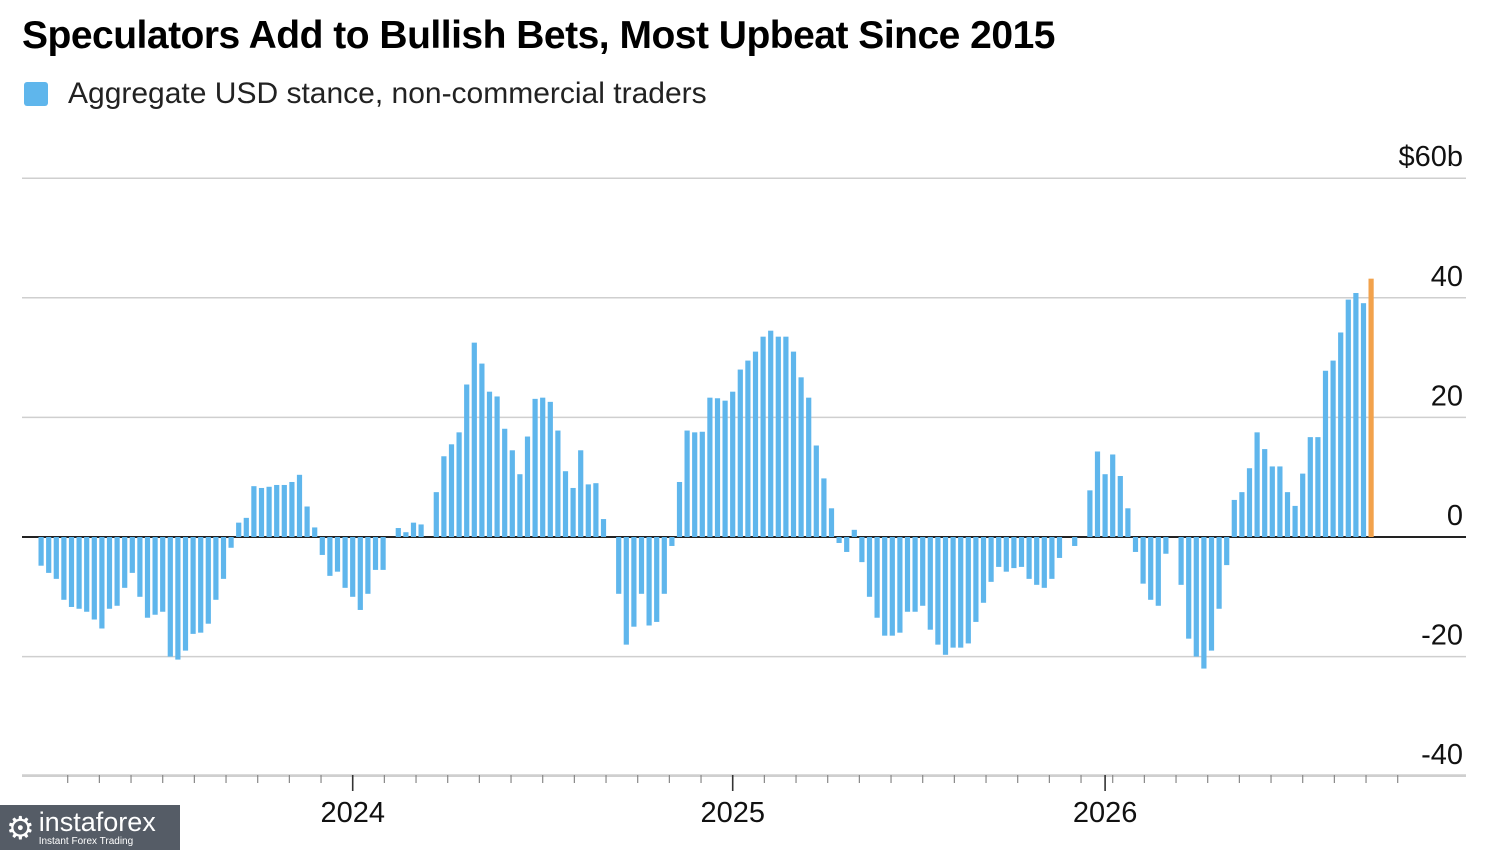 The image size is (1500, 850). I want to click on legend-swatch, so click(36, 94).